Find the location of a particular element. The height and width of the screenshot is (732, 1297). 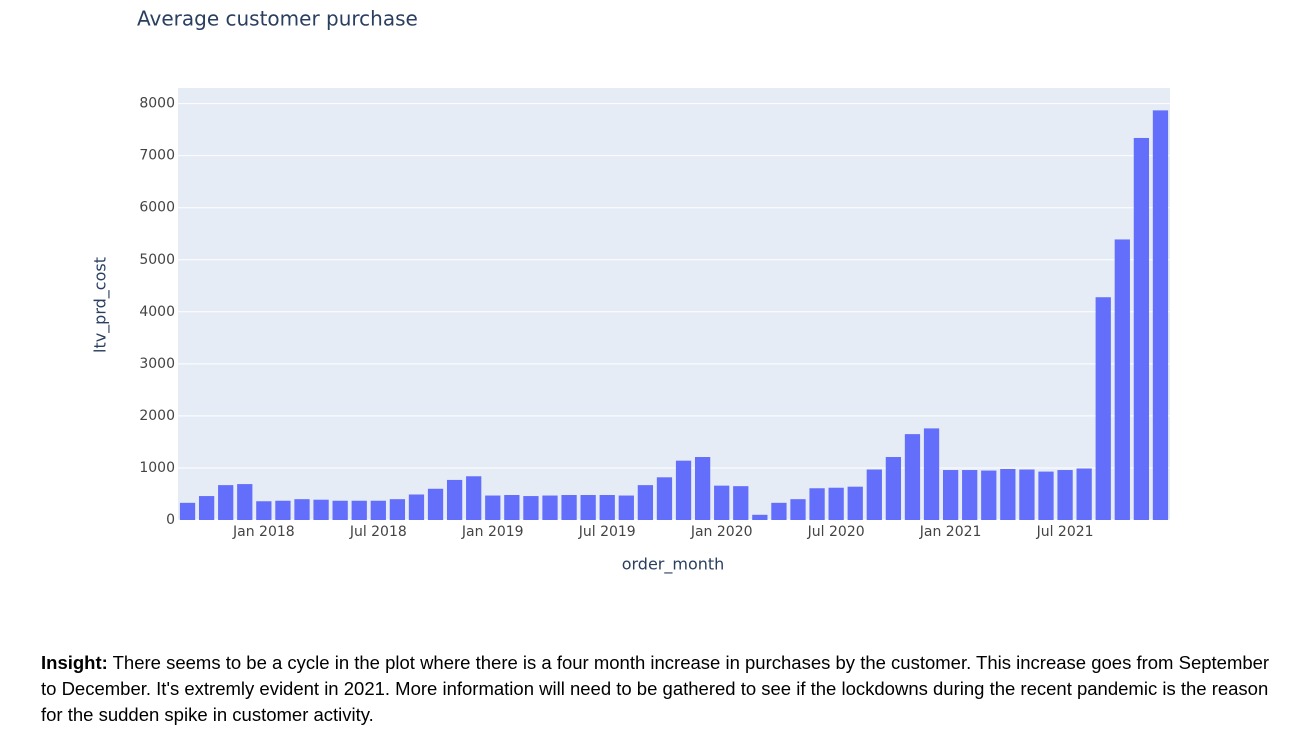

y-axis-label: ltv_prd_cost is located at coordinates (101, 305).